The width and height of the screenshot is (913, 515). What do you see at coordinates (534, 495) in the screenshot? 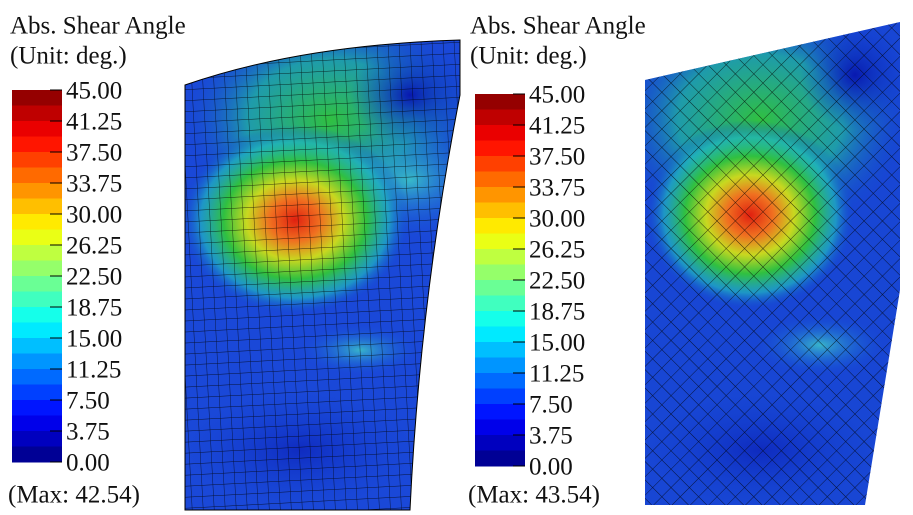
I see `max-label: (Max: 43.54)` at bounding box center [534, 495].